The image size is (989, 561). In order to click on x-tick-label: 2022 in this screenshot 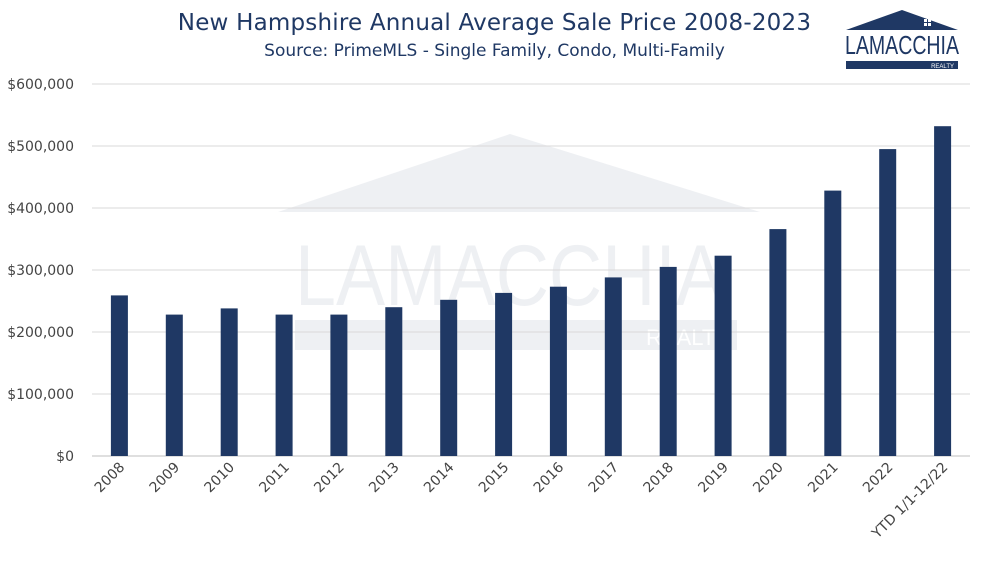, I will do `click(878, 478)`.